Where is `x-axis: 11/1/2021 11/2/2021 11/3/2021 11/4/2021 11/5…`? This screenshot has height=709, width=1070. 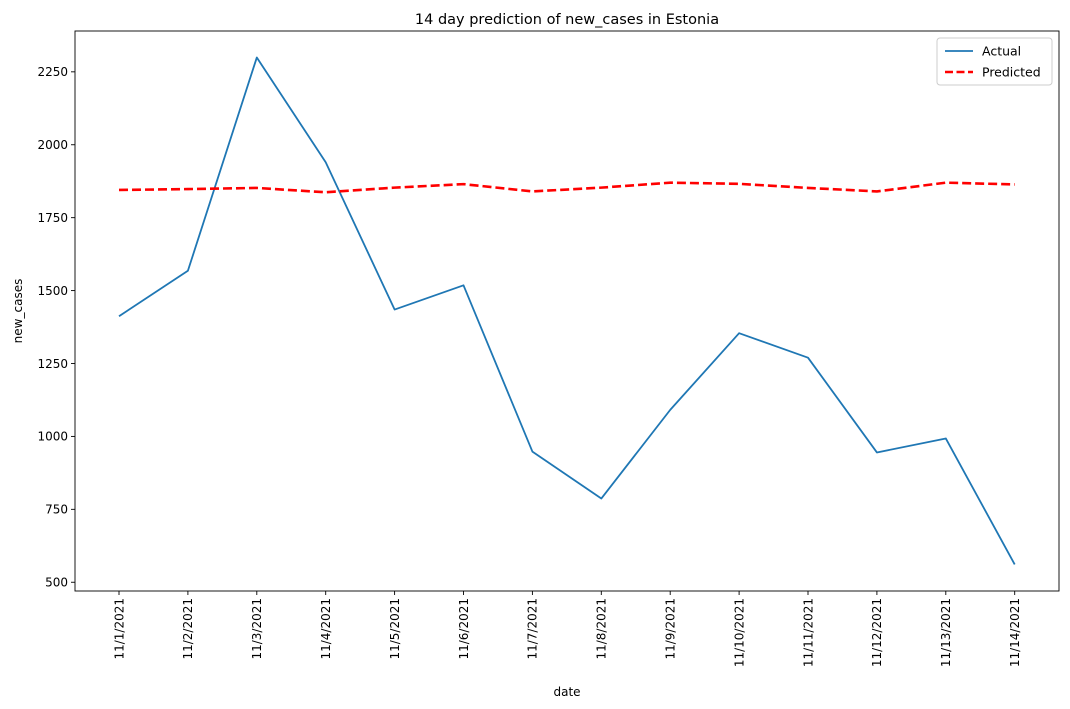
x-axis: 11/1/2021 11/2/2021 11/3/2021 11/4/2021 11/5… is located at coordinates (567, 629).